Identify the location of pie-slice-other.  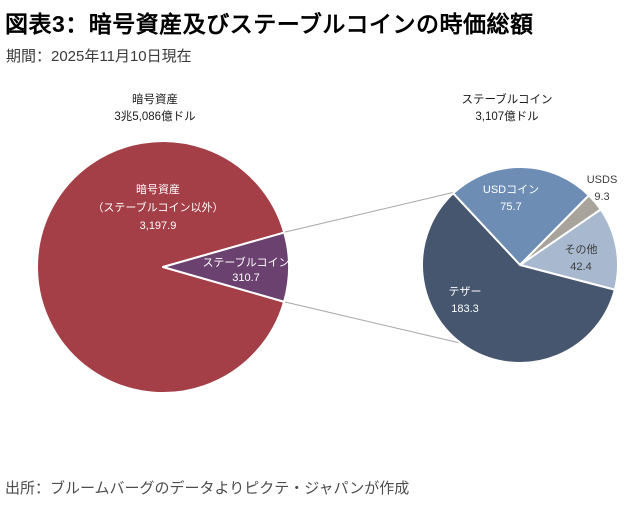
(569, 249).